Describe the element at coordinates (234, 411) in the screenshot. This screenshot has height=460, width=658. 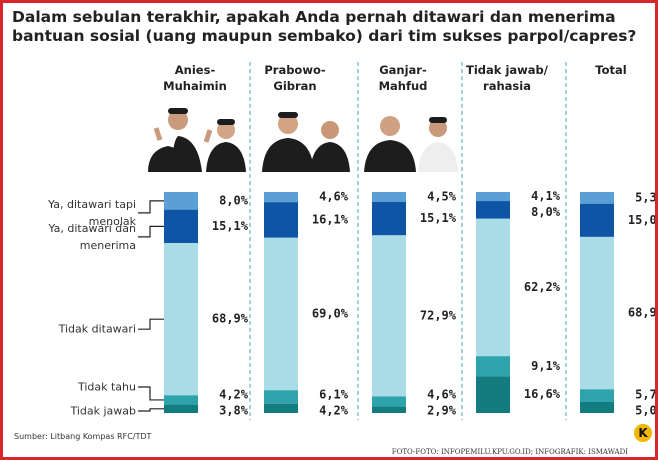
I see `value-label: 3,8%` at that location.